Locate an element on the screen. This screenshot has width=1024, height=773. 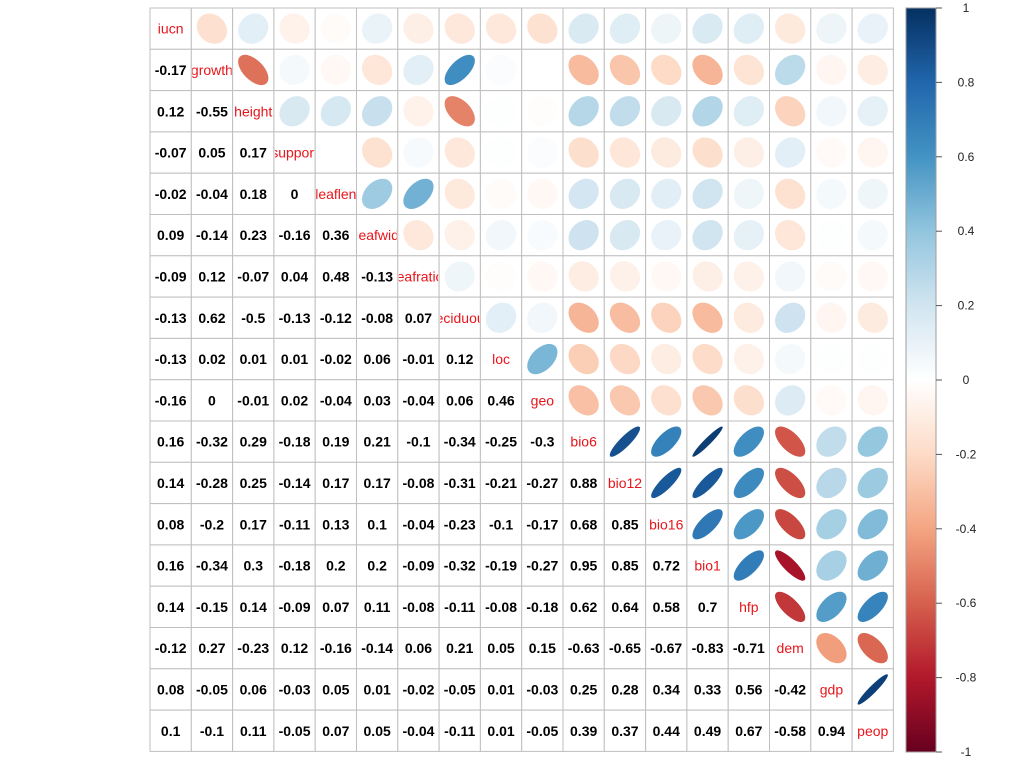
correlation-value: 0 is located at coordinates (295, 194).